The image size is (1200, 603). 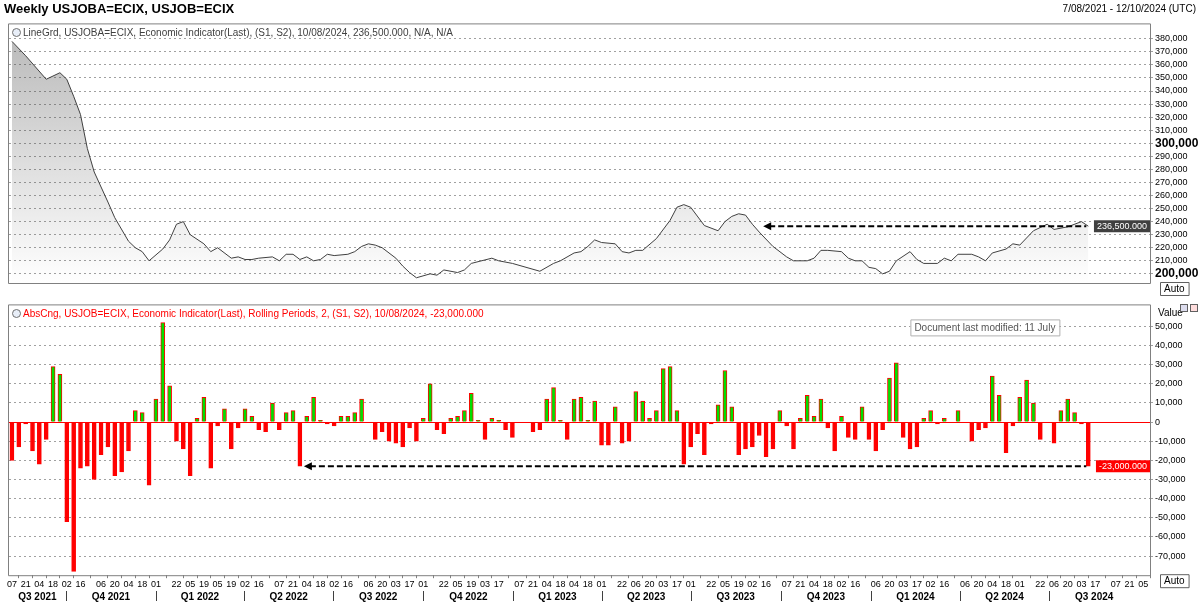 I want to click on y-tick-label: 340,000, so click(x=1171, y=90).